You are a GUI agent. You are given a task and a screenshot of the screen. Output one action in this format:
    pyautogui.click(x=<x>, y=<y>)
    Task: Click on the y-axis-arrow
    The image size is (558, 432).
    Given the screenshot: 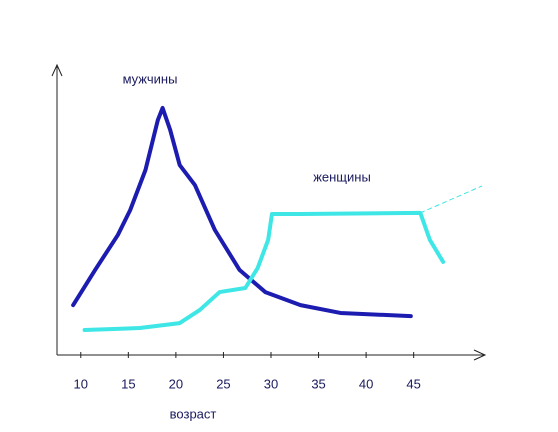 What is the action you would take?
    pyautogui.click(x=57, y=70)
    